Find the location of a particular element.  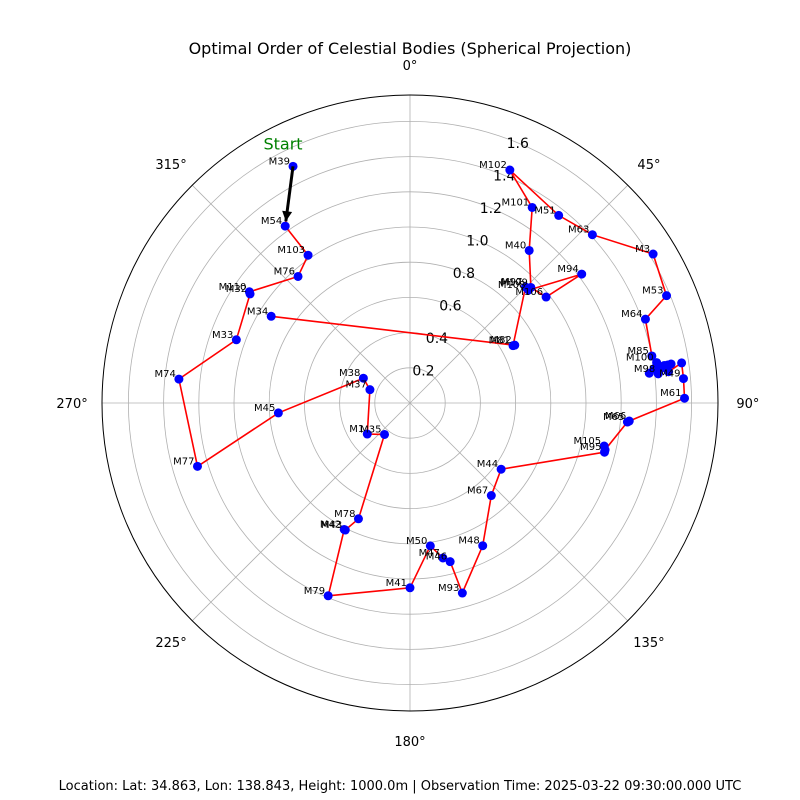

label-M94: M94 is located at coordinates (567, 269).